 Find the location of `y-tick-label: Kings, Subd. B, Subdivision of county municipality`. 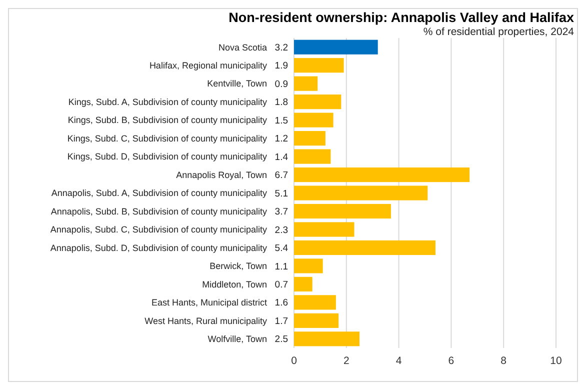

y-tick-label: Kings, Subd. B, Subdivision of county municipality is located at coordinates (168, 120).